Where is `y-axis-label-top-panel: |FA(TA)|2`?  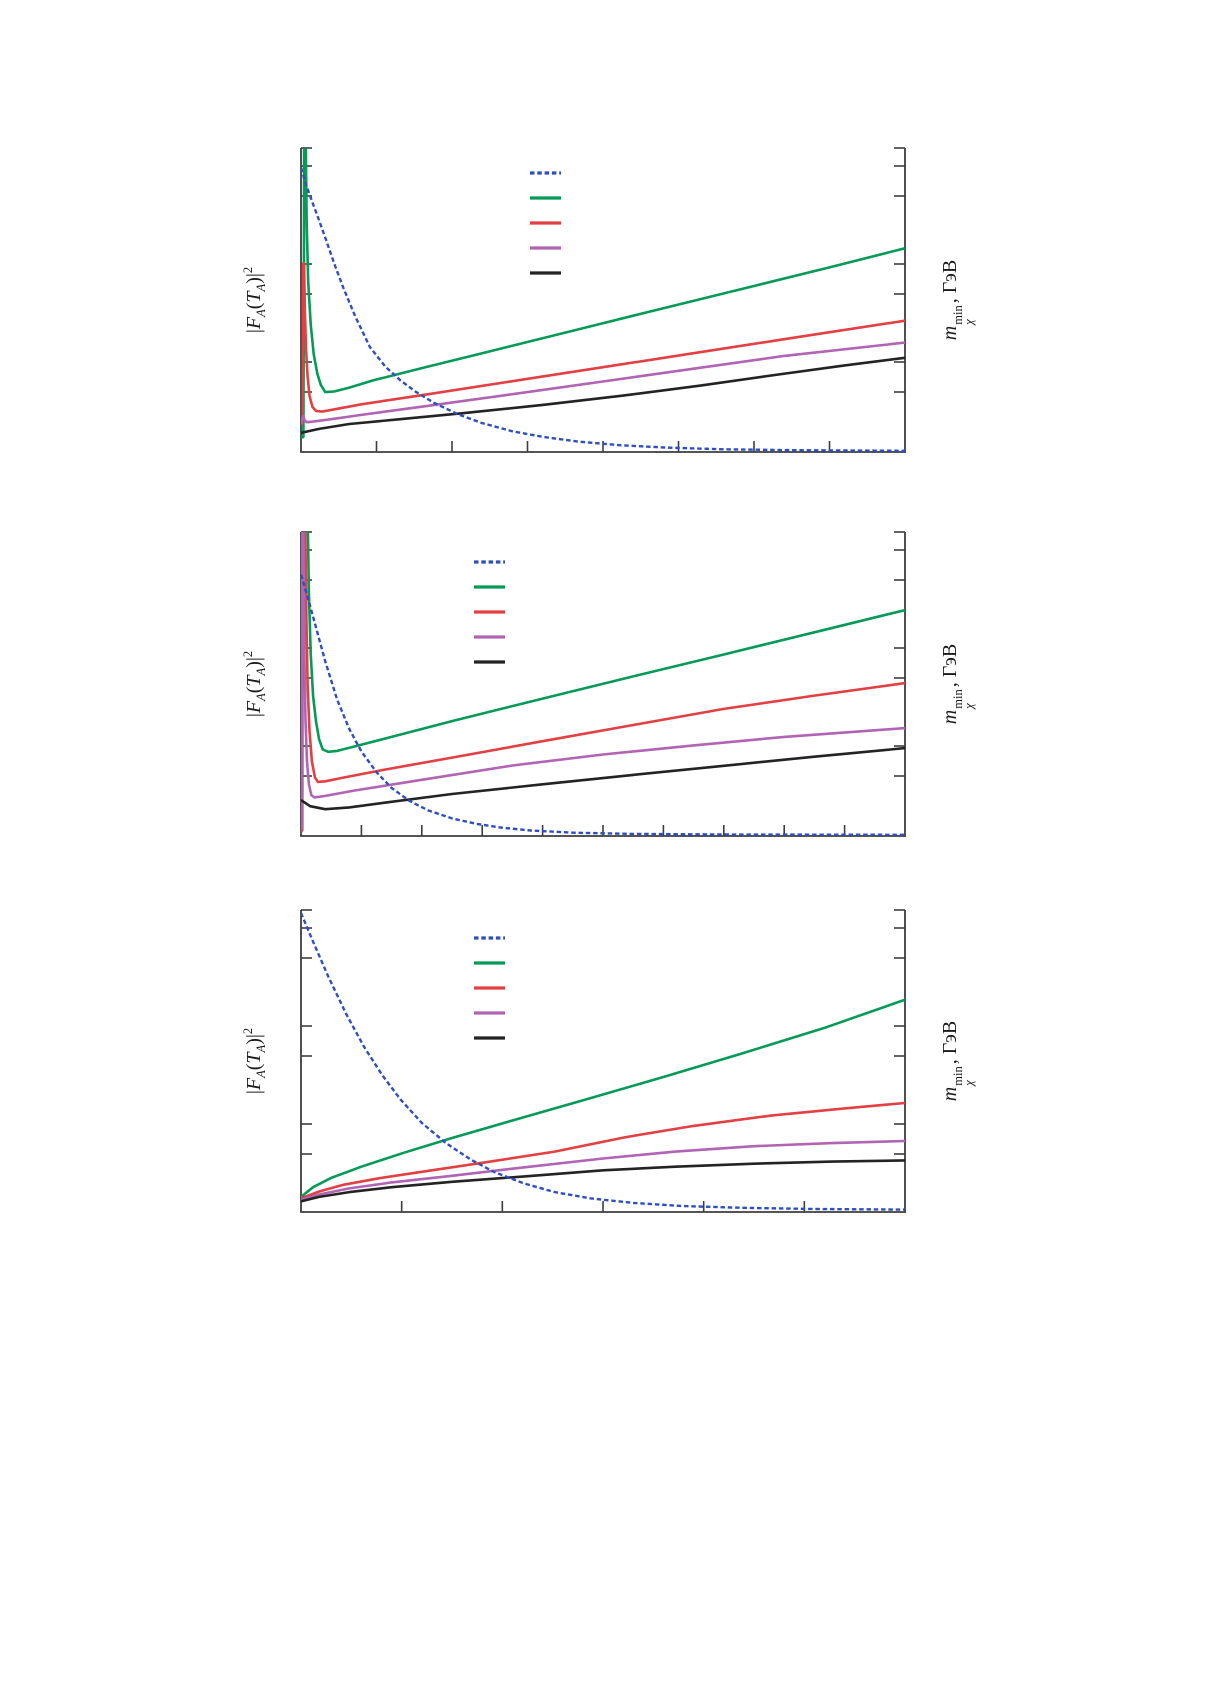
y-axis-label-top-panel: |FA(TA)|2 is located at coordinates (255, 300).